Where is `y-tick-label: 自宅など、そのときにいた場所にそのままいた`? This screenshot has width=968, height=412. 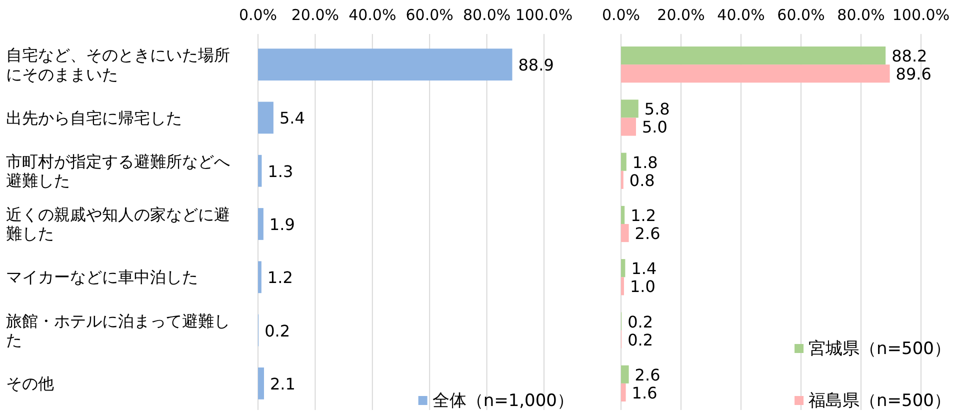
y-tick-label: 自宅など、そのときにいた場所にそのままいた is located at coordinates (118, 65).